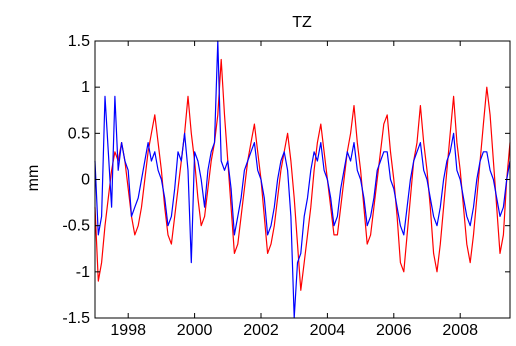 The width and height of the screenshot is (516, 346). I want to click on x-tick-label: 2006, so click(394, 330).